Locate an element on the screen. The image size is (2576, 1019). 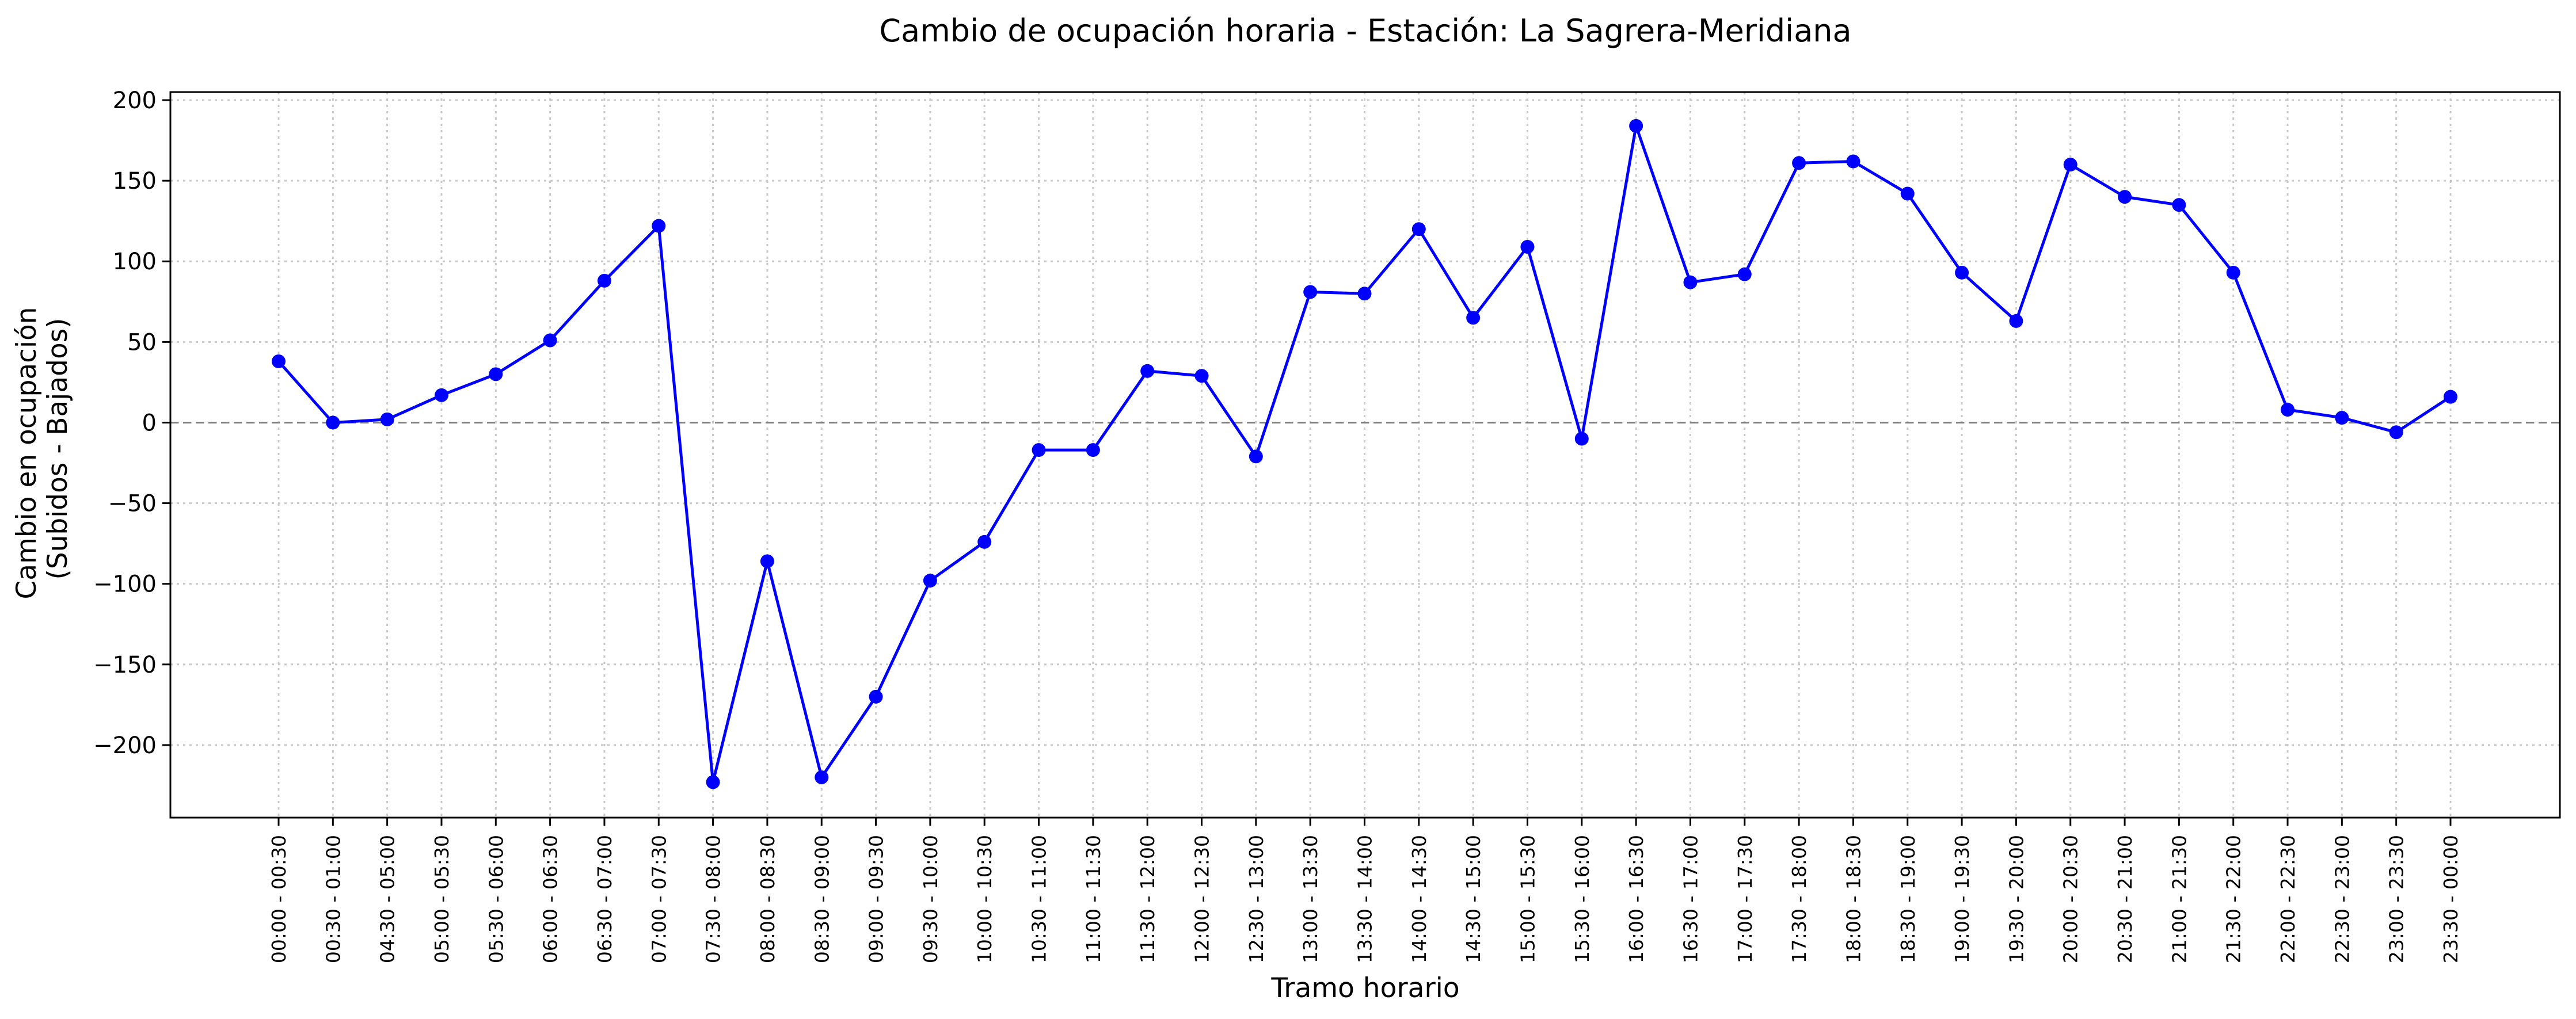
y-tick-label: 200 is located at coordinates (135, 100).